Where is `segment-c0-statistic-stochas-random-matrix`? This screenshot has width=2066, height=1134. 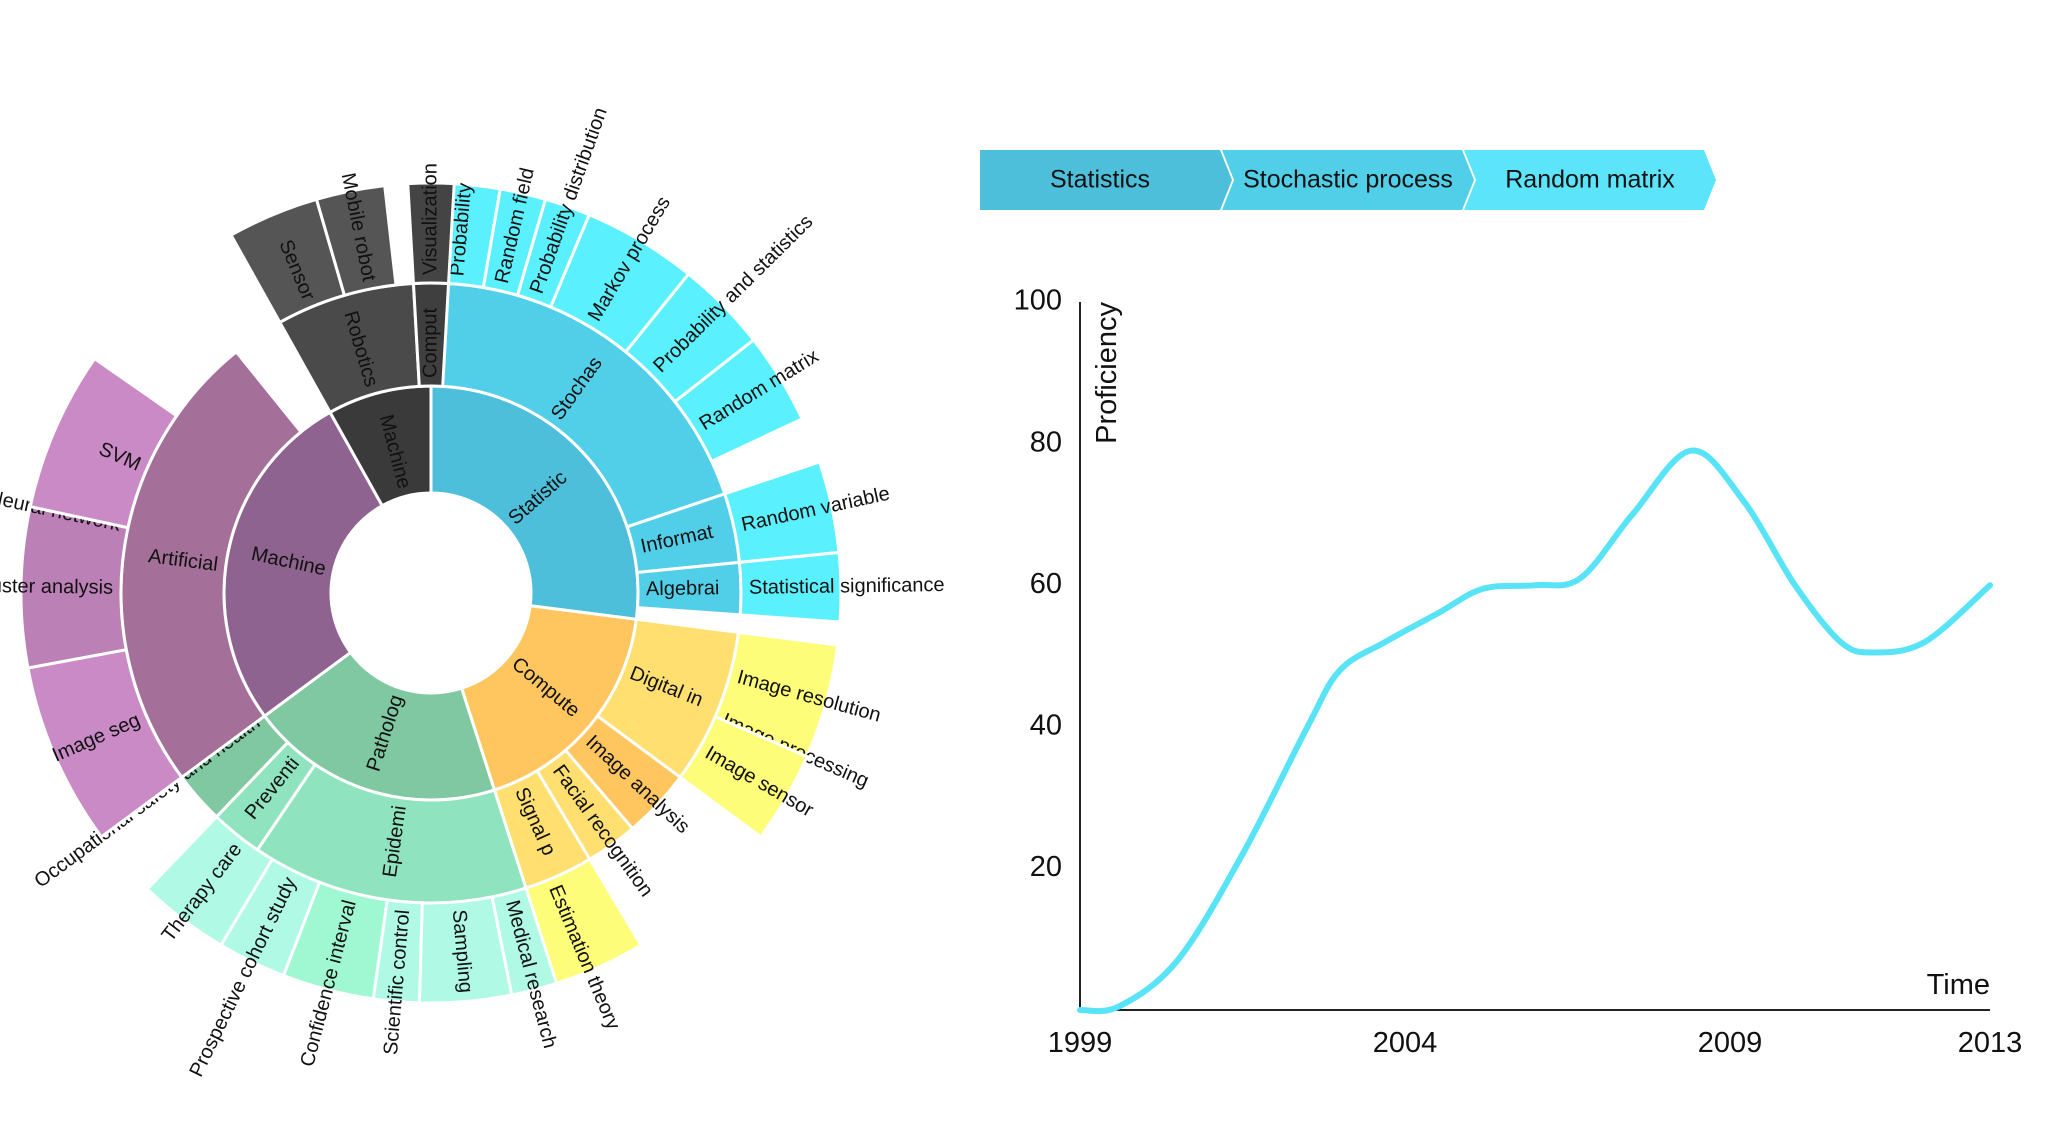
segment-c0-statistic-stochas-random-matrix is located at coordinates (738, 400).